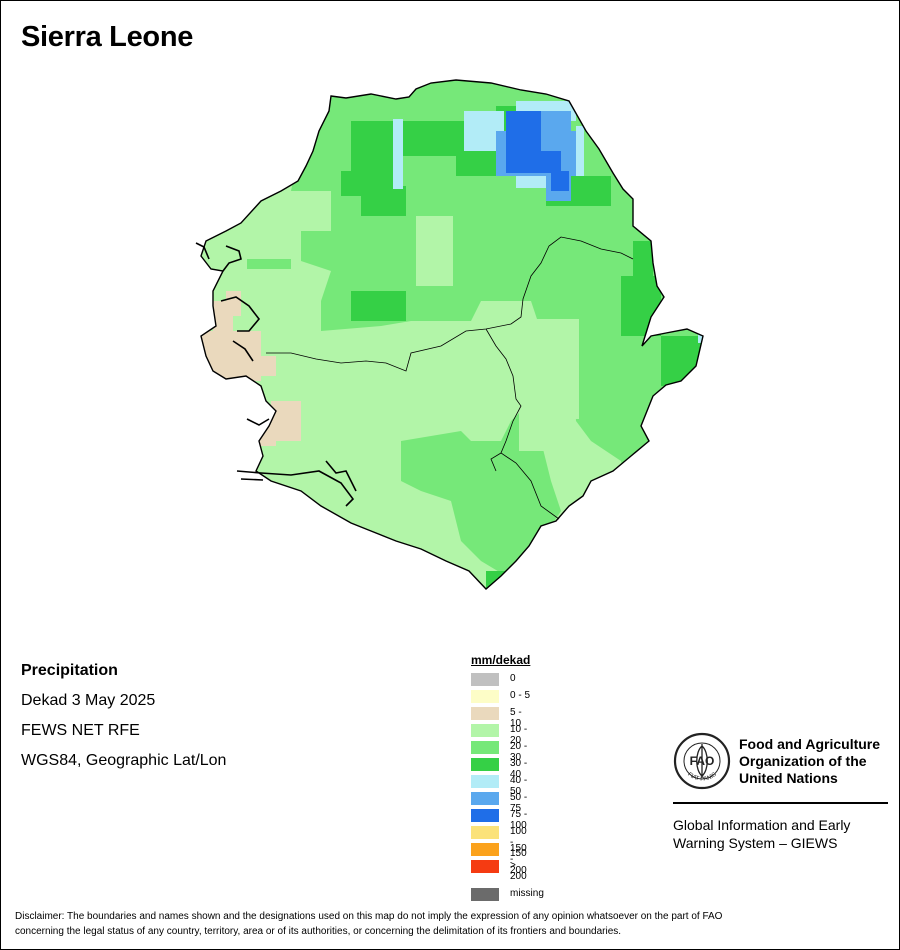 The height and width of the screenshot is (950, 900). Describe the element at coordinates (500, 751) in the screenshot. I see `legend-item: 20 - 30` at that location.